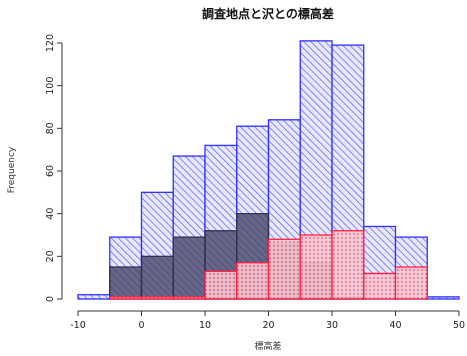 The height and width of the screenshot is (356, 467). Describe the element at coordinates (50, 256) in the screenshot. I see `y-tick-label: 20` at that location.